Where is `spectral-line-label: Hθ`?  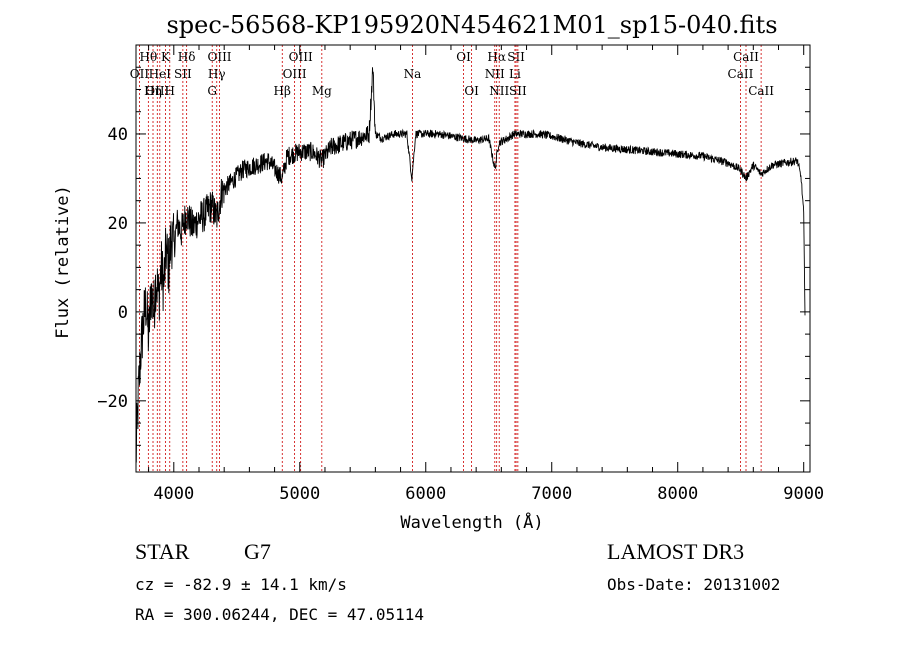
spectral-line-label: Hθ is located at coordinates (148, 57).